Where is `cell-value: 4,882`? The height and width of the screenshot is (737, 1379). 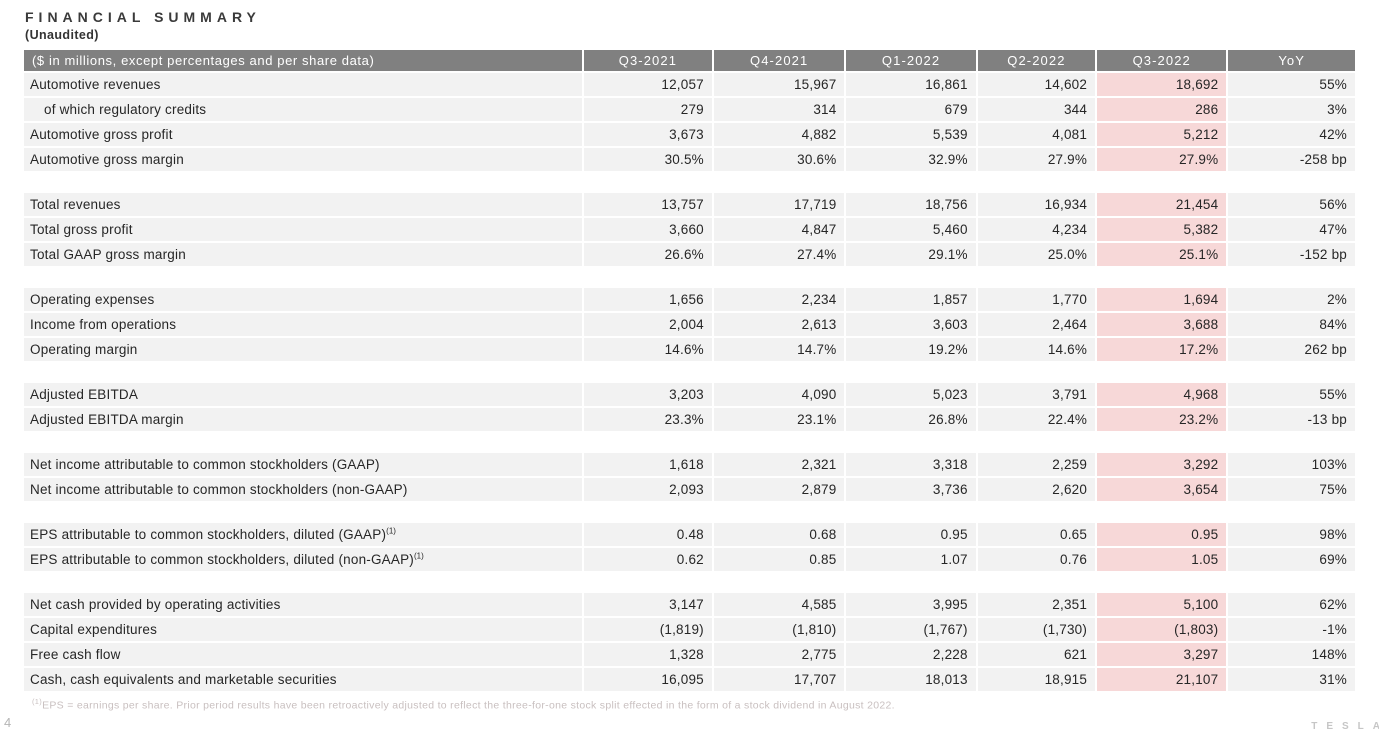 cell-value: 4,882 is located at coordinates (779, 134).